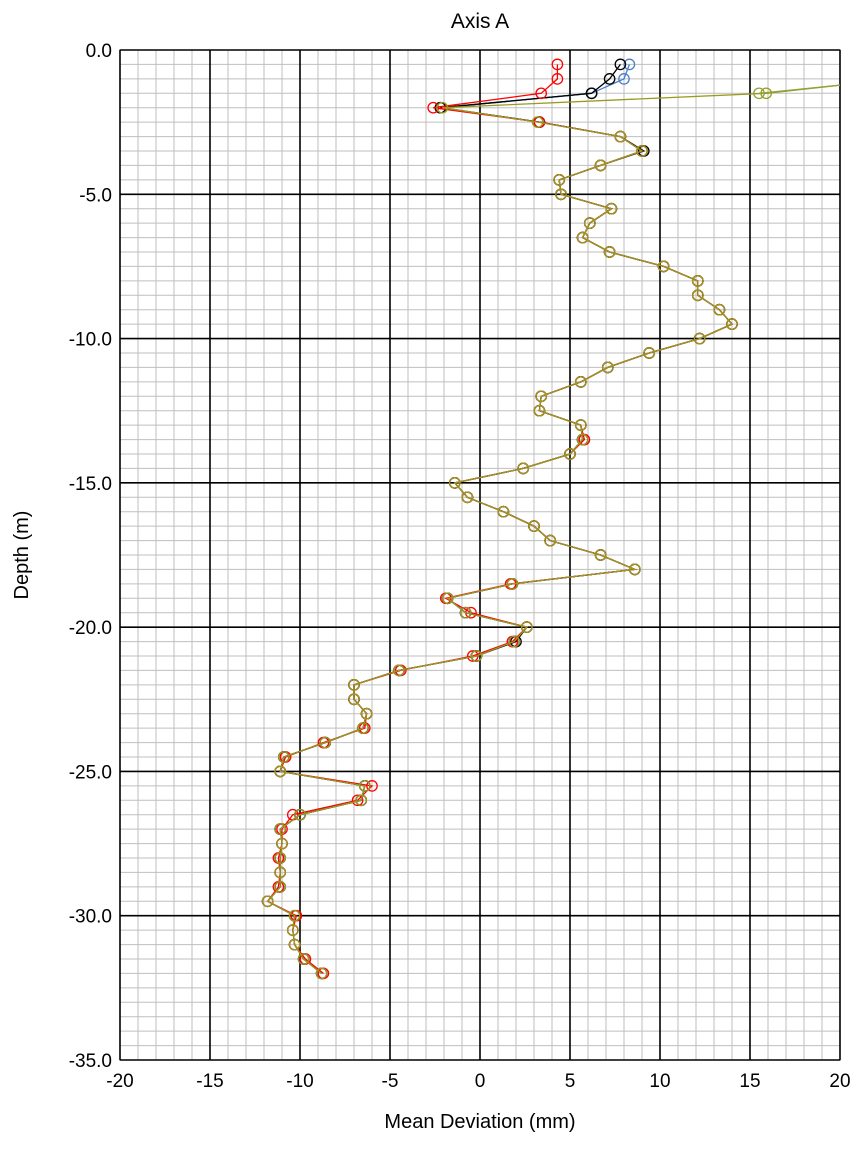 The width and height of the screenshot is (854, 1149). What do you see at coordinates (749, 1081) in the screenshot?
I see `x-tick-label: 15` at bounding box center [749, 1081].